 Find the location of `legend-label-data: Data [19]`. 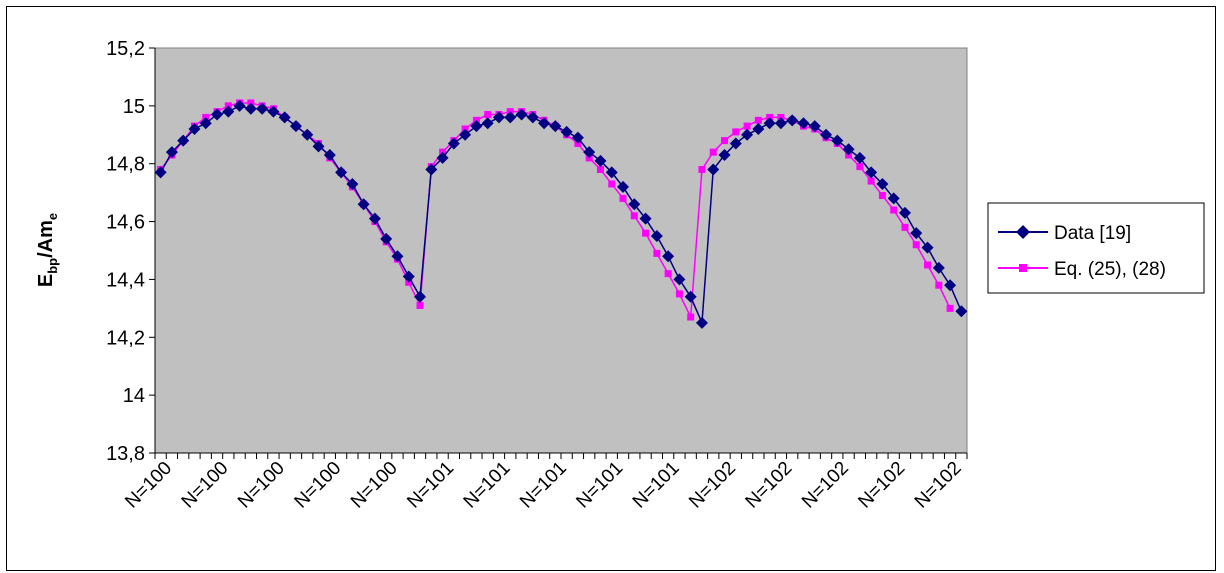

legend-label-data: Data [19] is located at coordinates (1092, 233).